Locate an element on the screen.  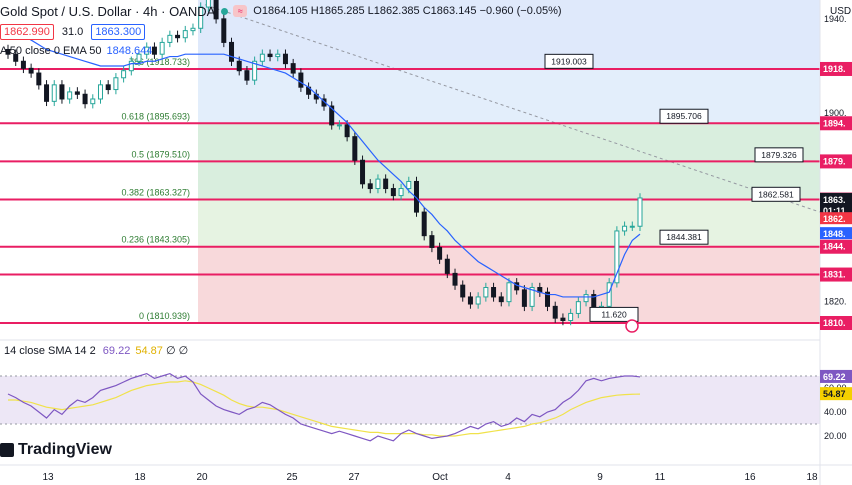
rsi-tag is located at coordinates (836, 394).